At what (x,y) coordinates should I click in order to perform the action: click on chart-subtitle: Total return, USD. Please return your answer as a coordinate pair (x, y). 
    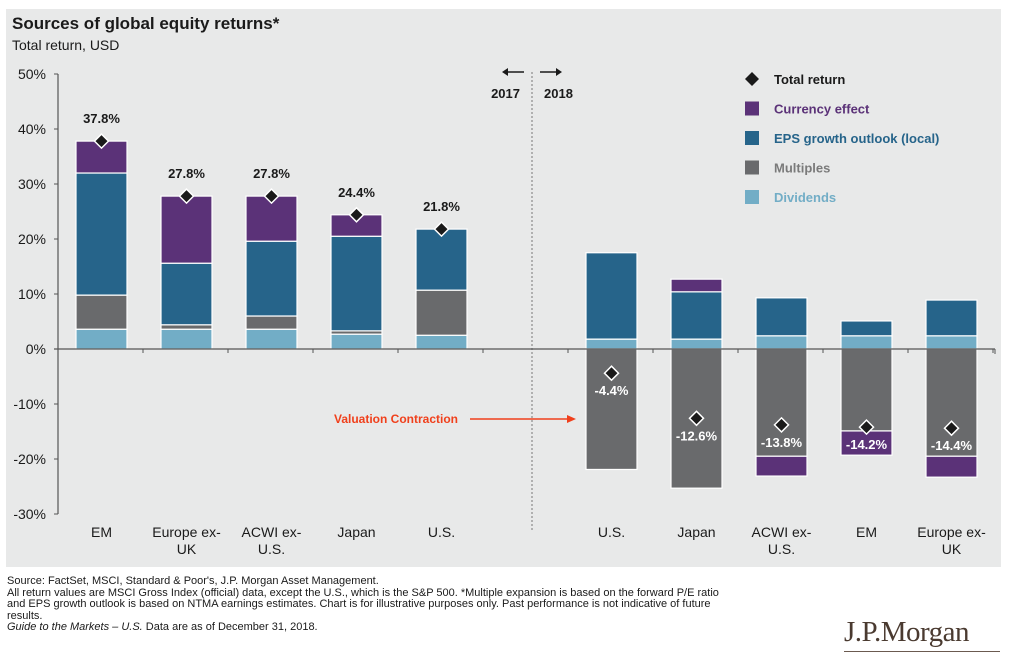
    Looking at the image, I should click on (66, 45).